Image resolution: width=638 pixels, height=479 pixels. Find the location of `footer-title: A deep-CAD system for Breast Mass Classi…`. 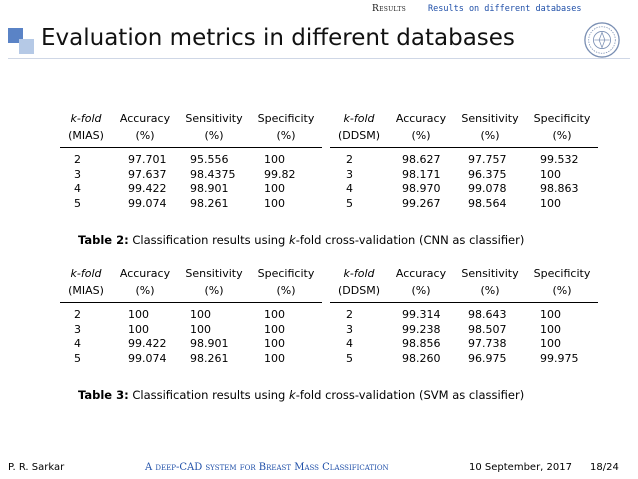

footer-title: A deep-CAD system for Breast Mass Classi… is located at coordinates (267, 467).